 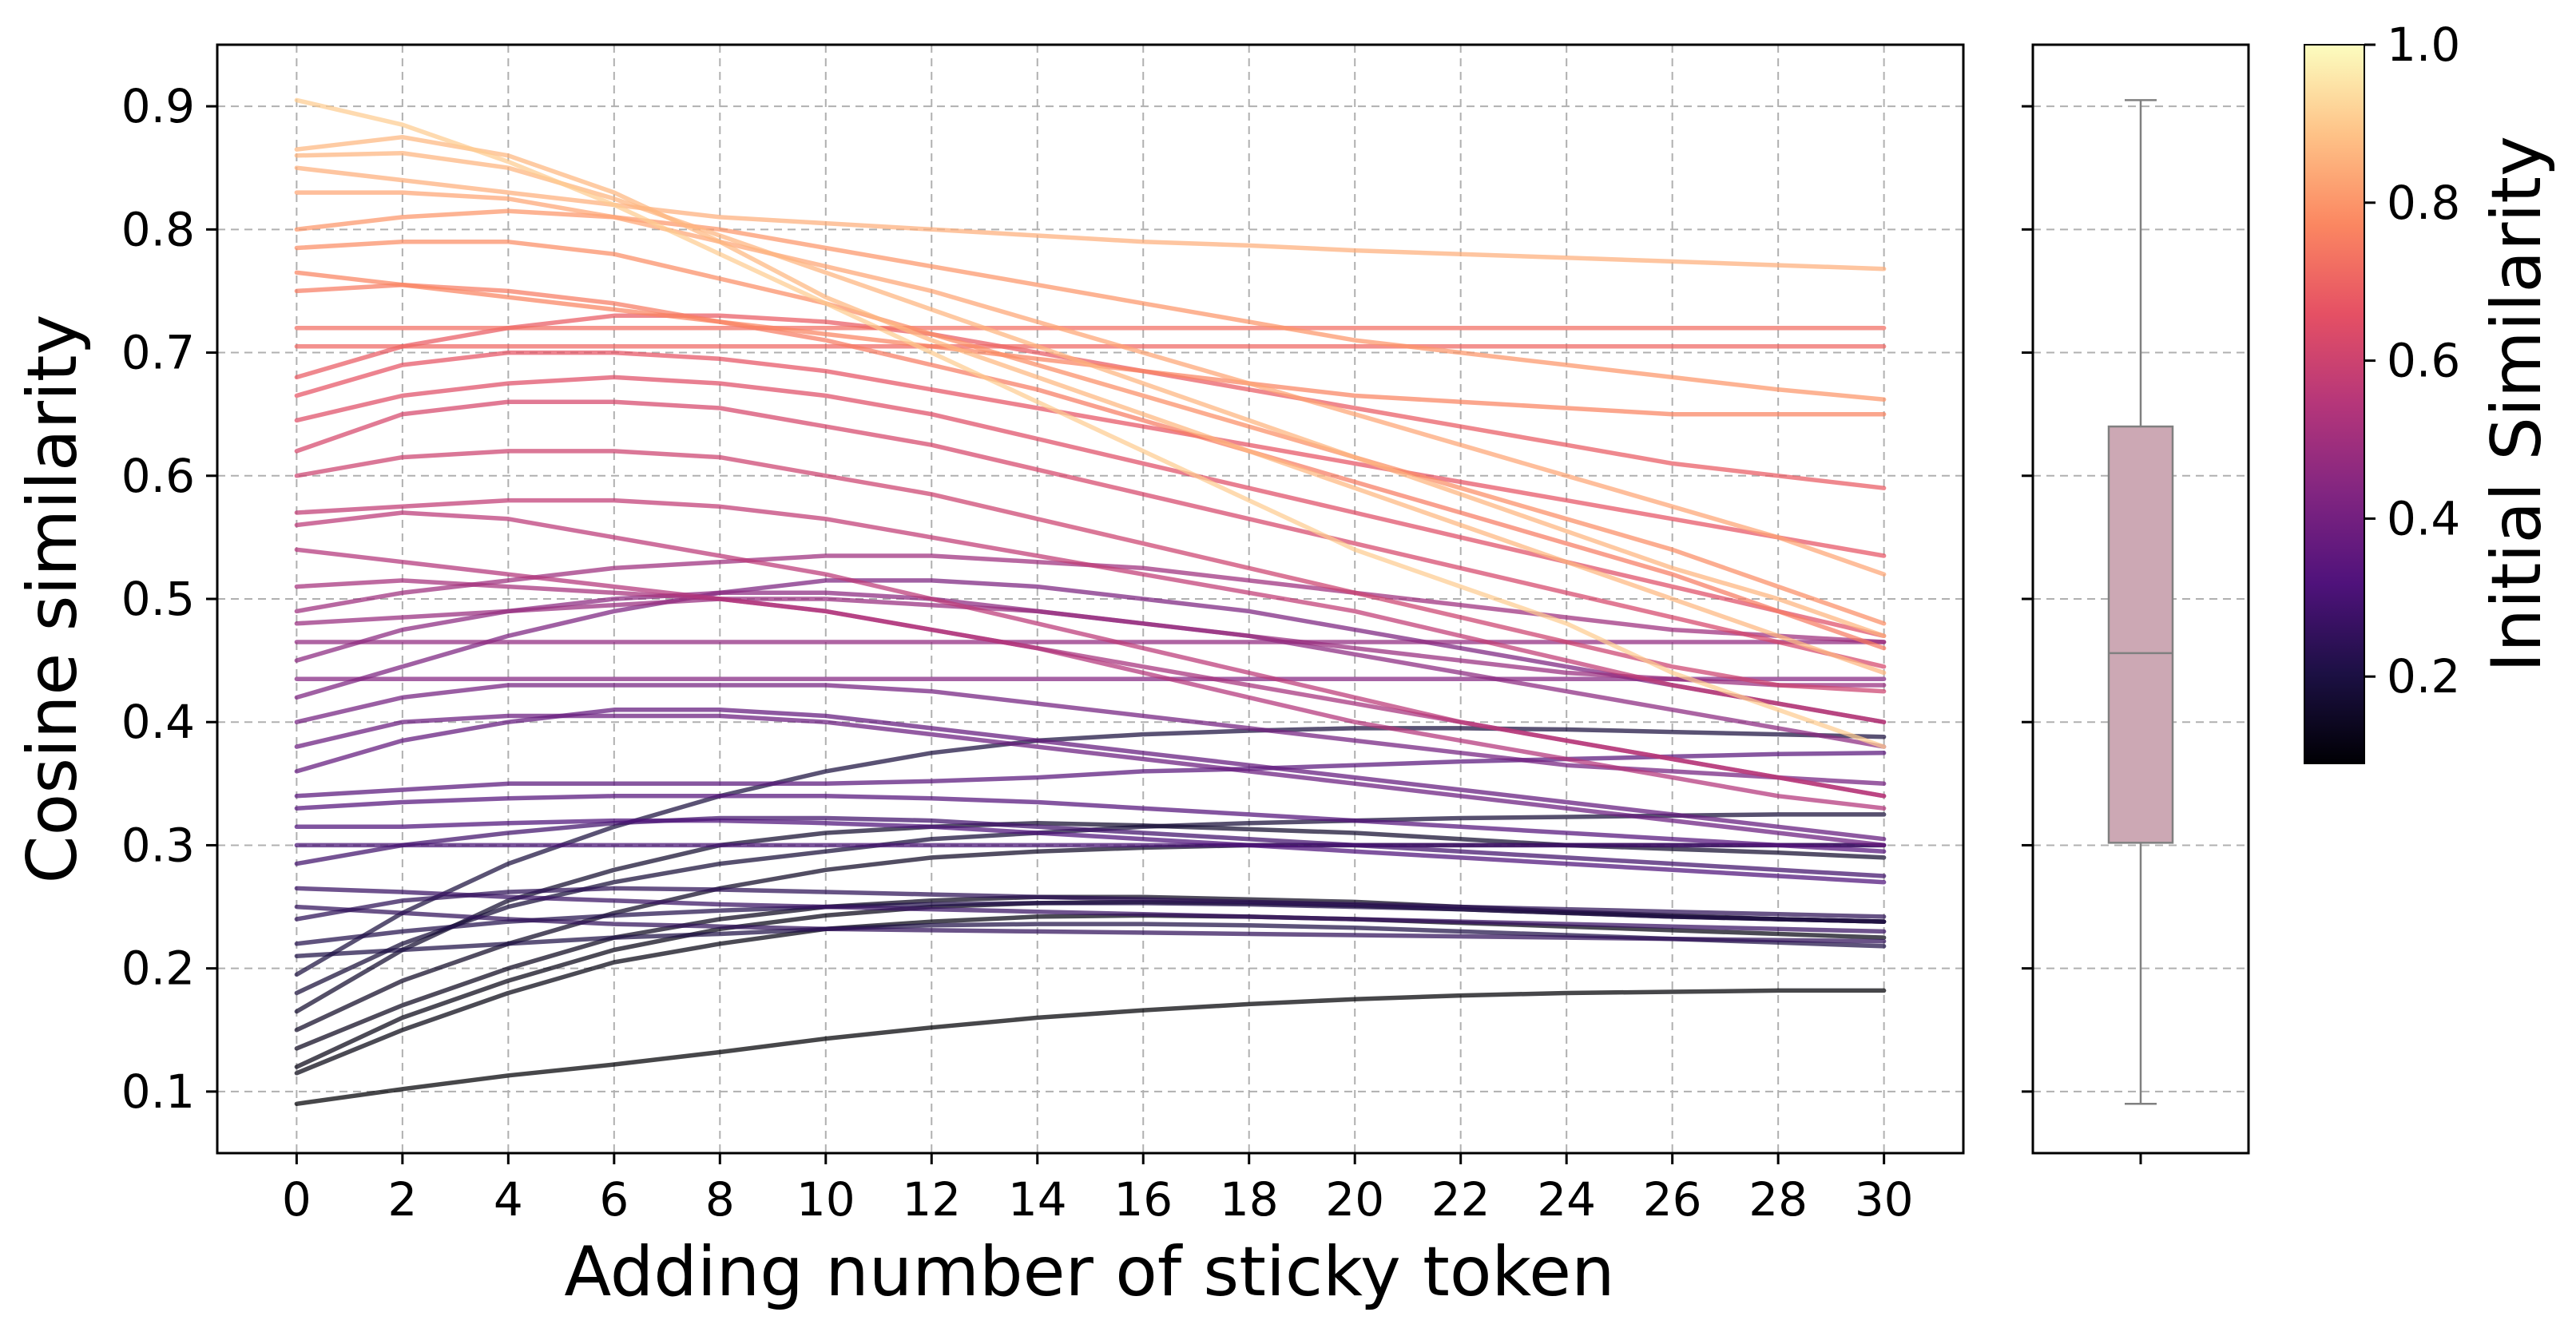 I want to click on colorbar-ticks: 0.2 0.4 0.6 0.8 1.0, so click(x=2412, y=361).